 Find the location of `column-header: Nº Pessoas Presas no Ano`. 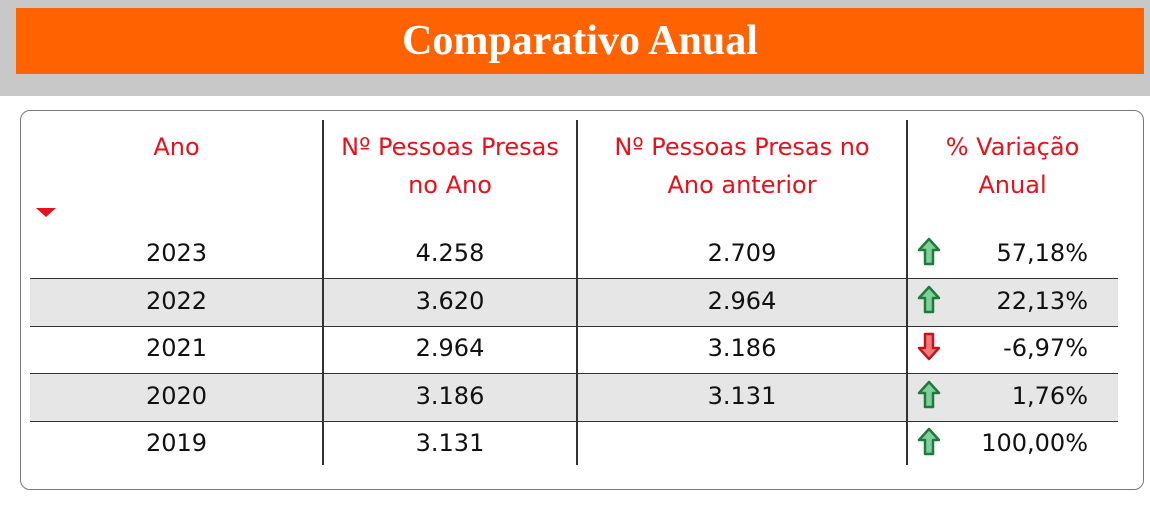

column-header: Nº Pessoas Presas no Ano is located at coordinates (450, 166).